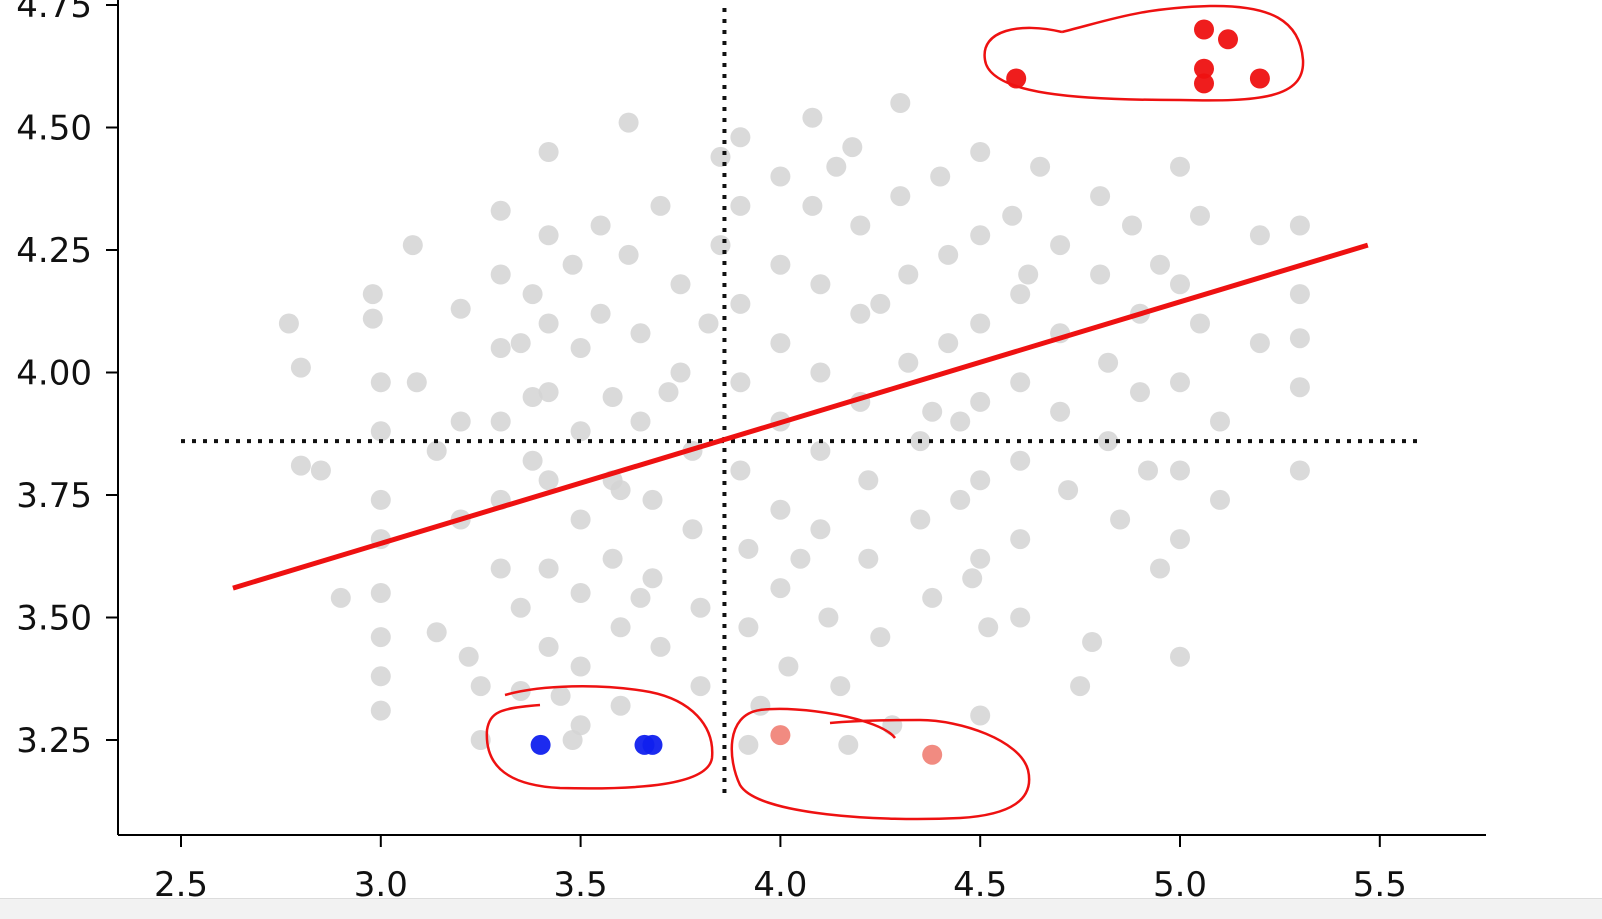  Describe the element at coordinates (980, 881) in the screenshot. I see `x-tick-label: 4.5` at that location.